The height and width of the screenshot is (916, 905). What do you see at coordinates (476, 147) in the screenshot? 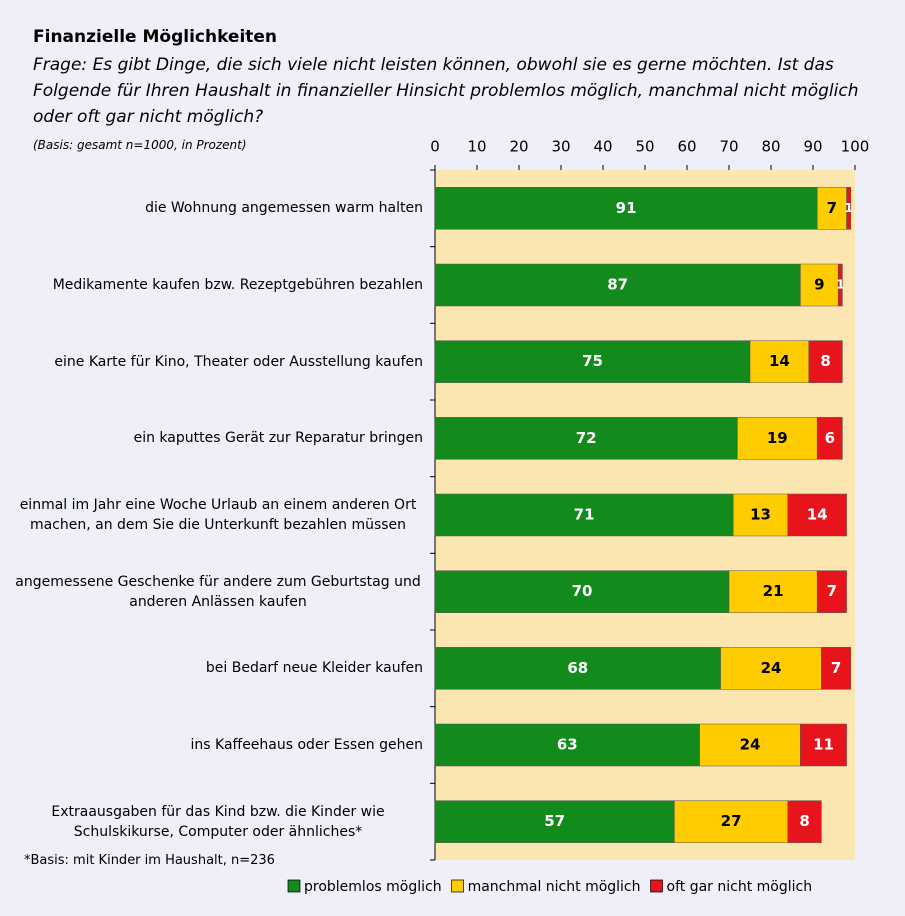
I see `x-tick-label: 10` at bounding box center [476, 147].